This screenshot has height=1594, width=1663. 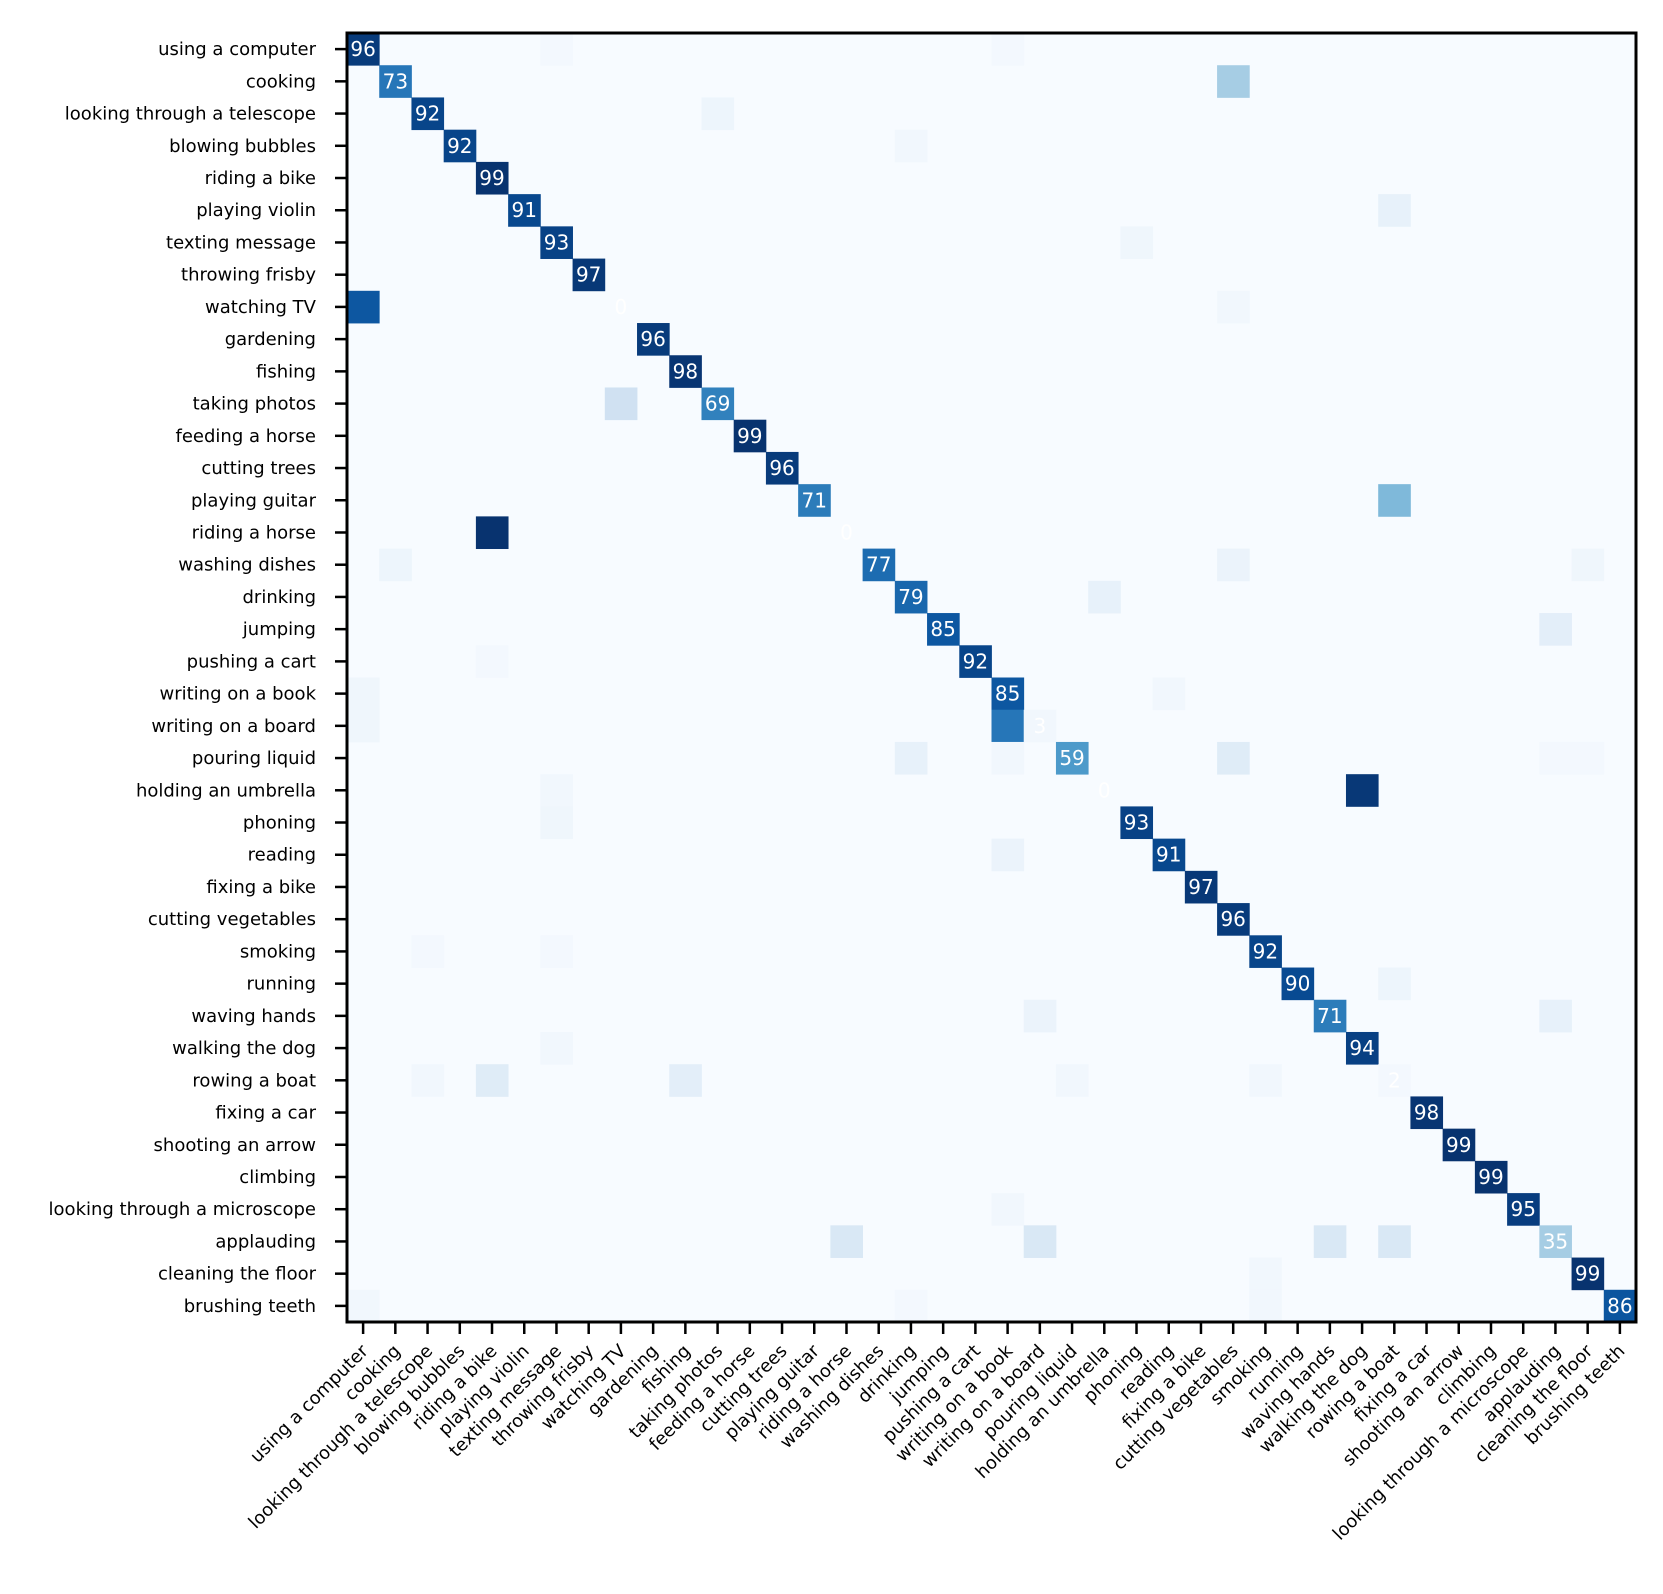 What do you see at coordinates (261, 307) in the screenshot?
I see `y-tick-label: watching TV` at bounding box center [261, 307].